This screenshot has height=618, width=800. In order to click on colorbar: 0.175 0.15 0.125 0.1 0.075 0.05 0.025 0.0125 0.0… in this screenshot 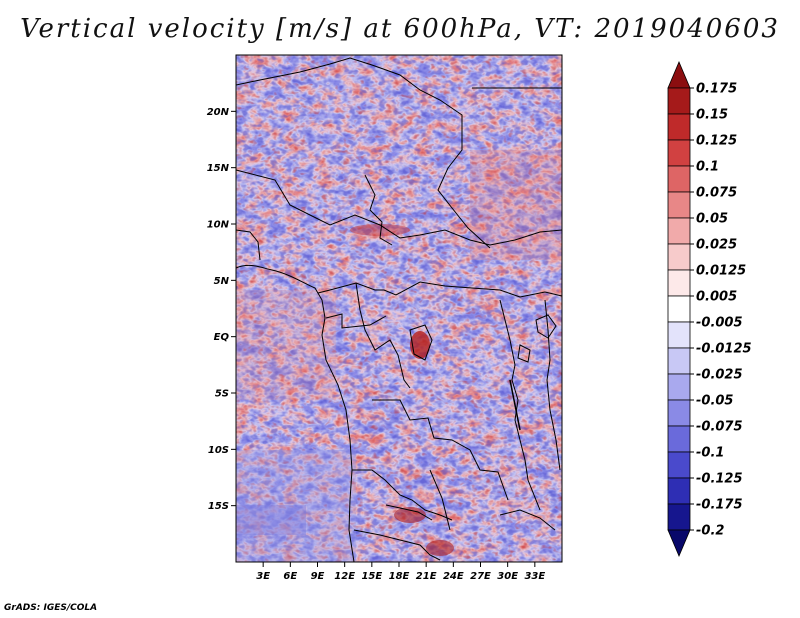, I will do `click(709, 309)`.